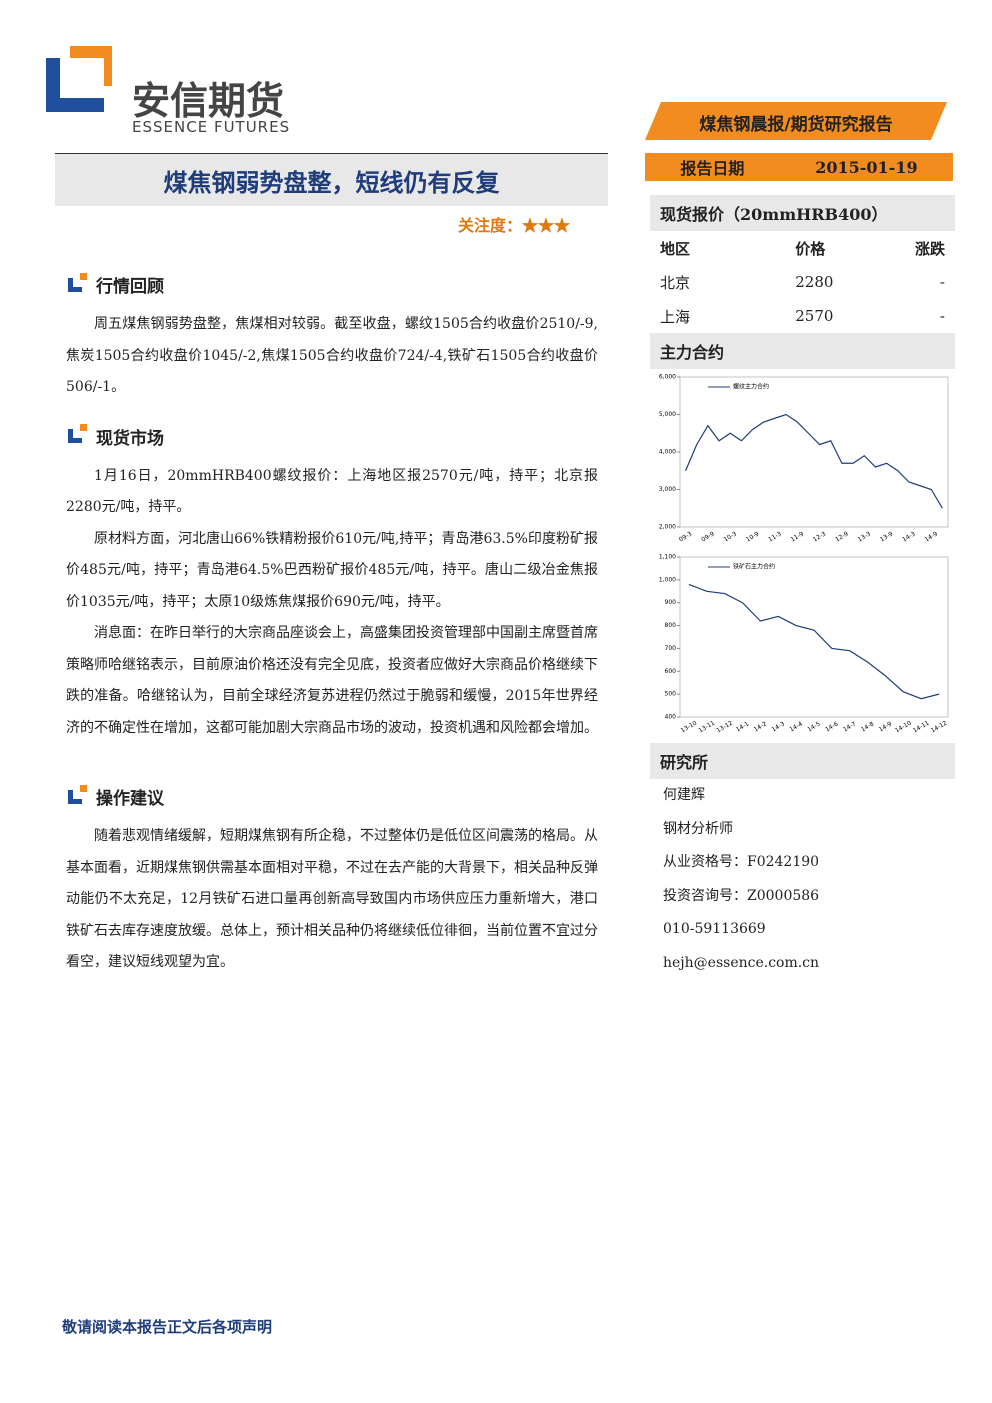  I want to click on table-cell: 2280, so click(814, 282).